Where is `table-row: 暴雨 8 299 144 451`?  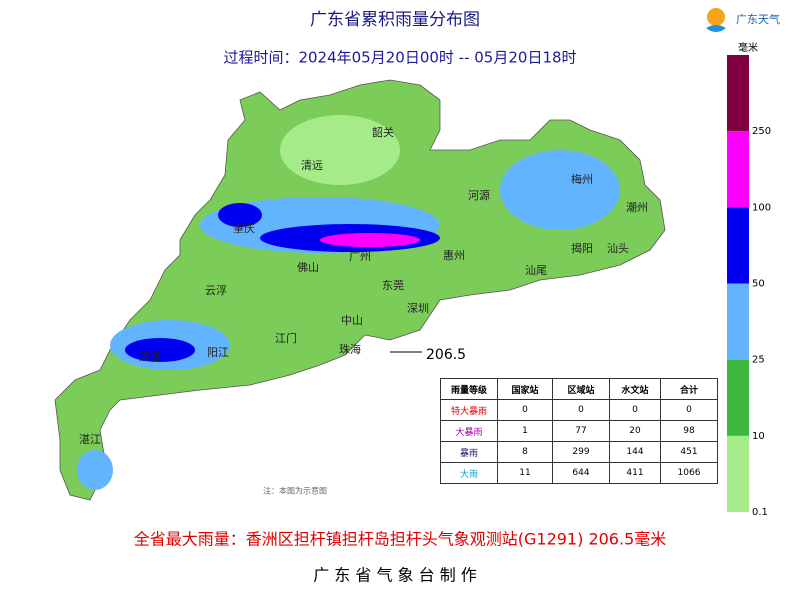
table-row: 暴雨 8 299 144 451 is located at coordinates (579, 452).